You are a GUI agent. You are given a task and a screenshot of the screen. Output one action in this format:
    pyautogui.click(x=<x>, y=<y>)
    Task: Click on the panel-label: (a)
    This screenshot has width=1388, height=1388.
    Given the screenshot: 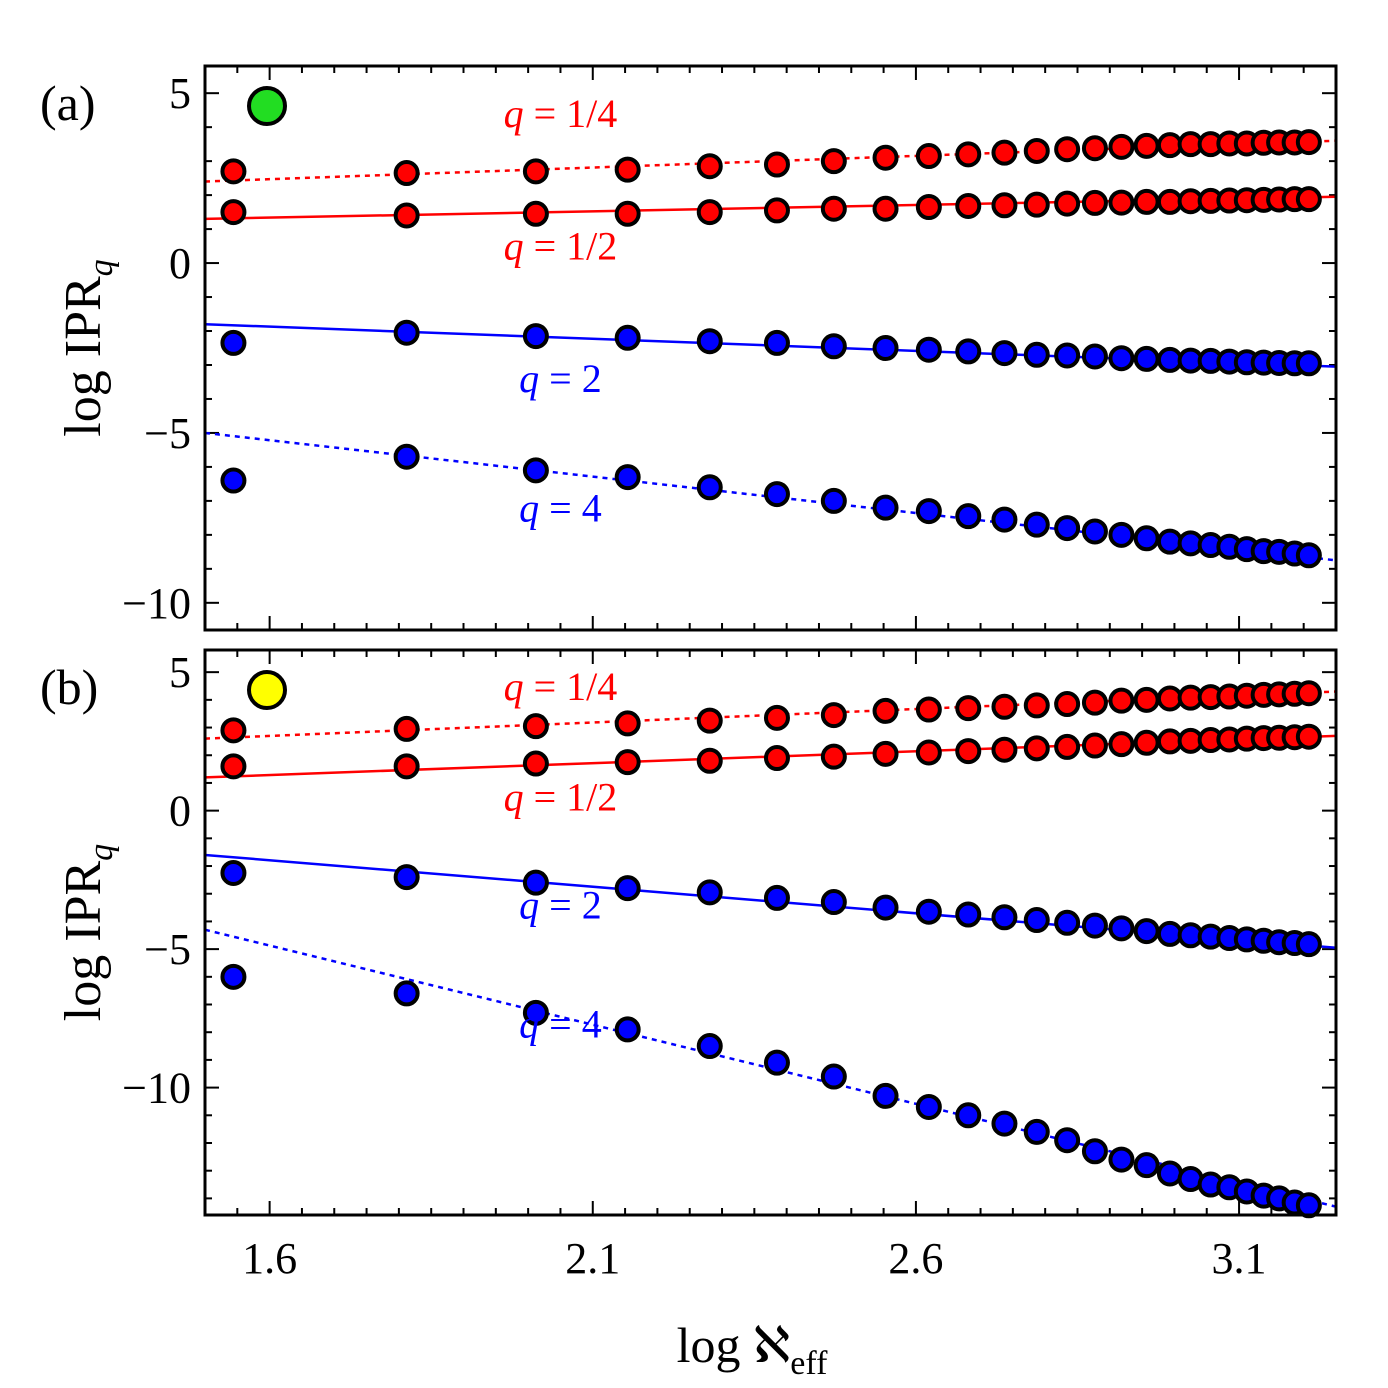 What is the action you would take?
    pyautogui.click(x=68, y=103)
    